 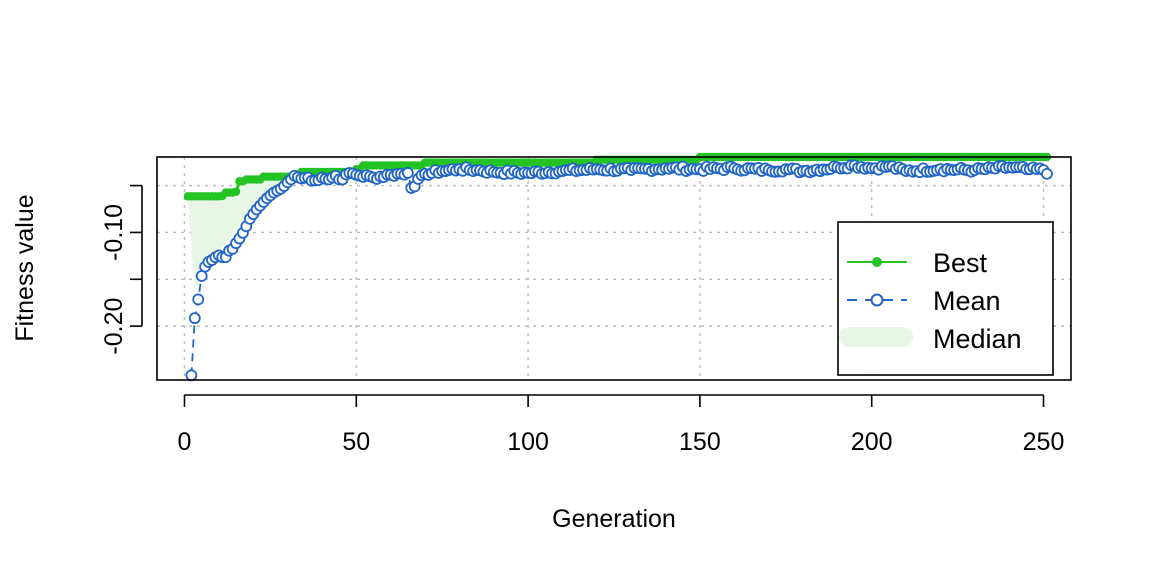 What do you see at coordinates (121, 269) in the screenshot?
I see `y-axis: -0.20 -0.10` at bounding box center [121, 269].